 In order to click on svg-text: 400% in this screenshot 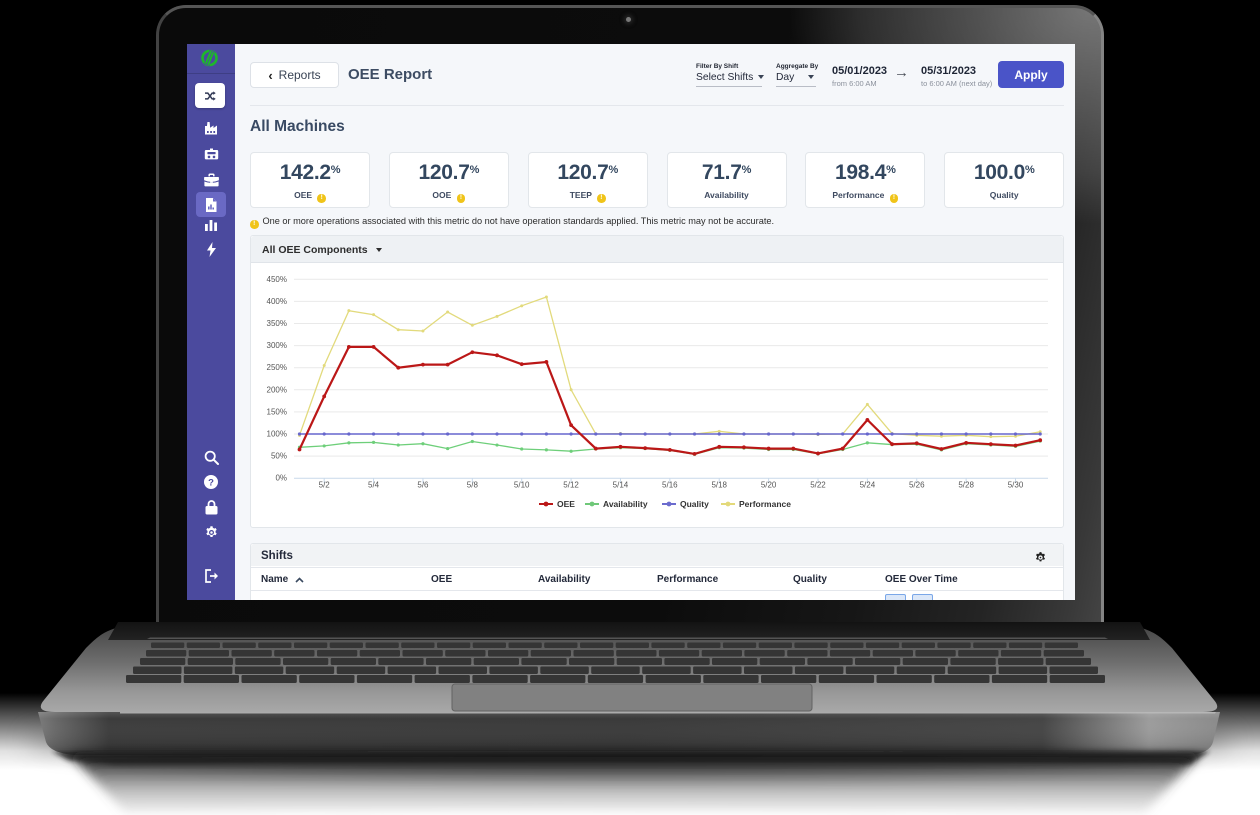, I will do `click(277, 301)`.